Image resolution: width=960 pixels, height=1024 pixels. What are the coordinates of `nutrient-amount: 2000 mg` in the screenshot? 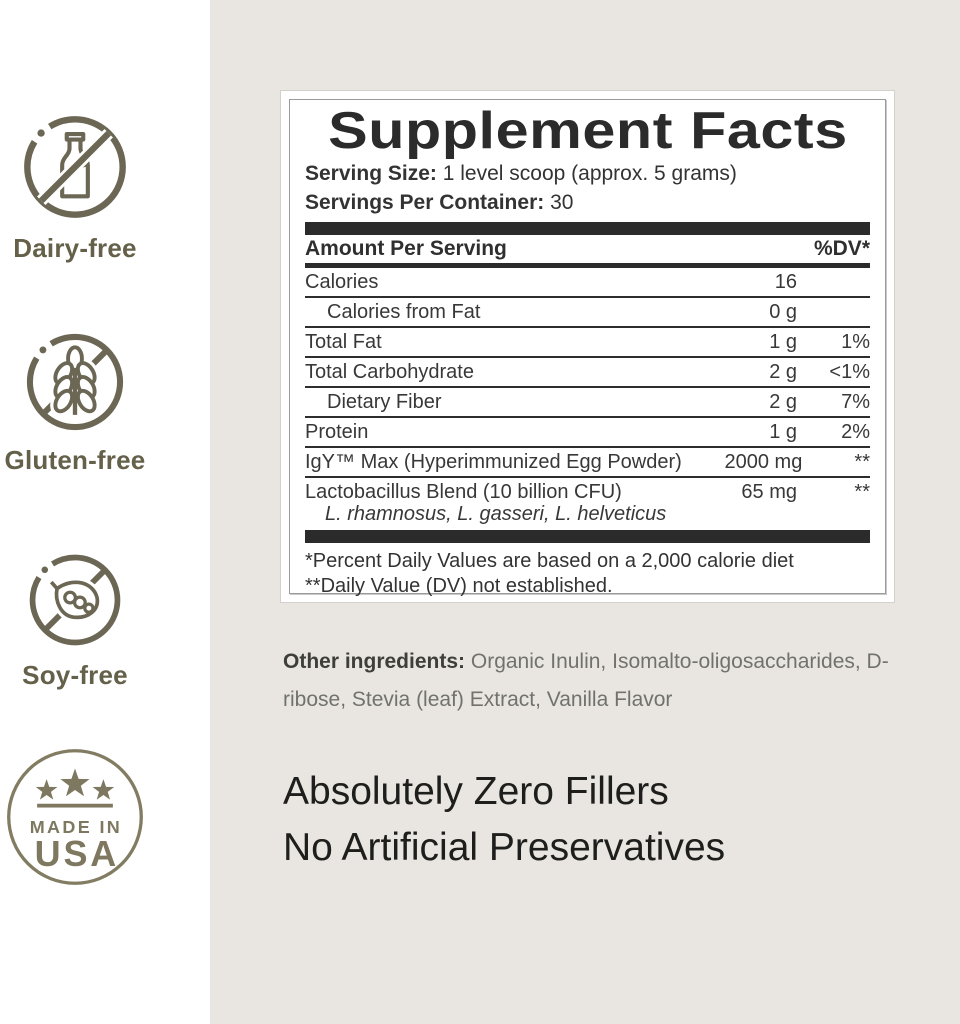 It's located at (763, 461).